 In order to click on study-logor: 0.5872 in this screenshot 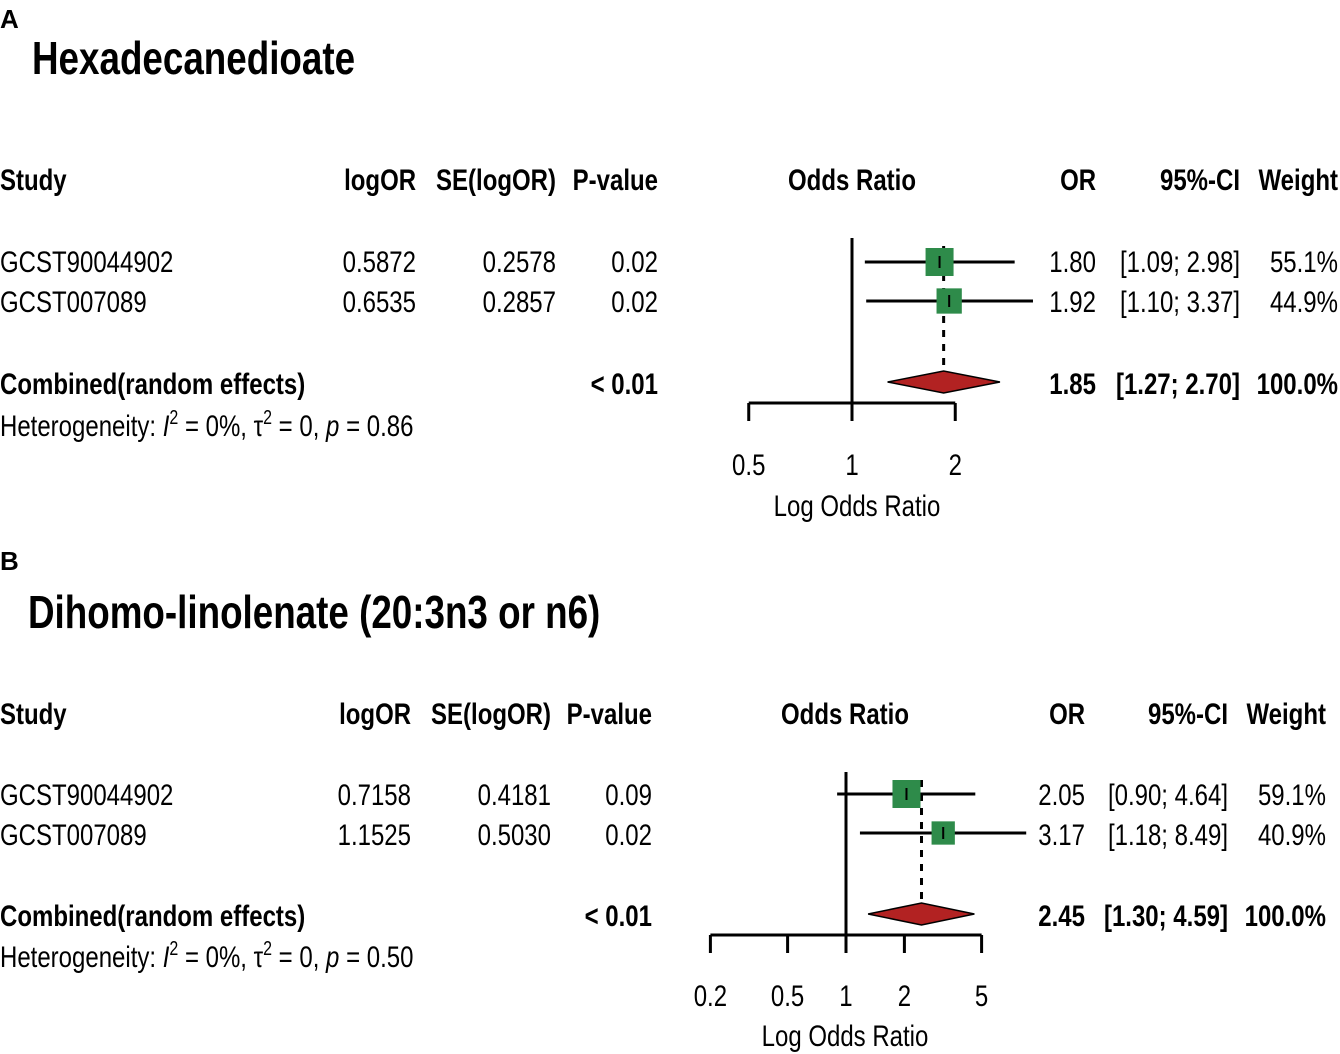, I will do `click(379, 261)`.